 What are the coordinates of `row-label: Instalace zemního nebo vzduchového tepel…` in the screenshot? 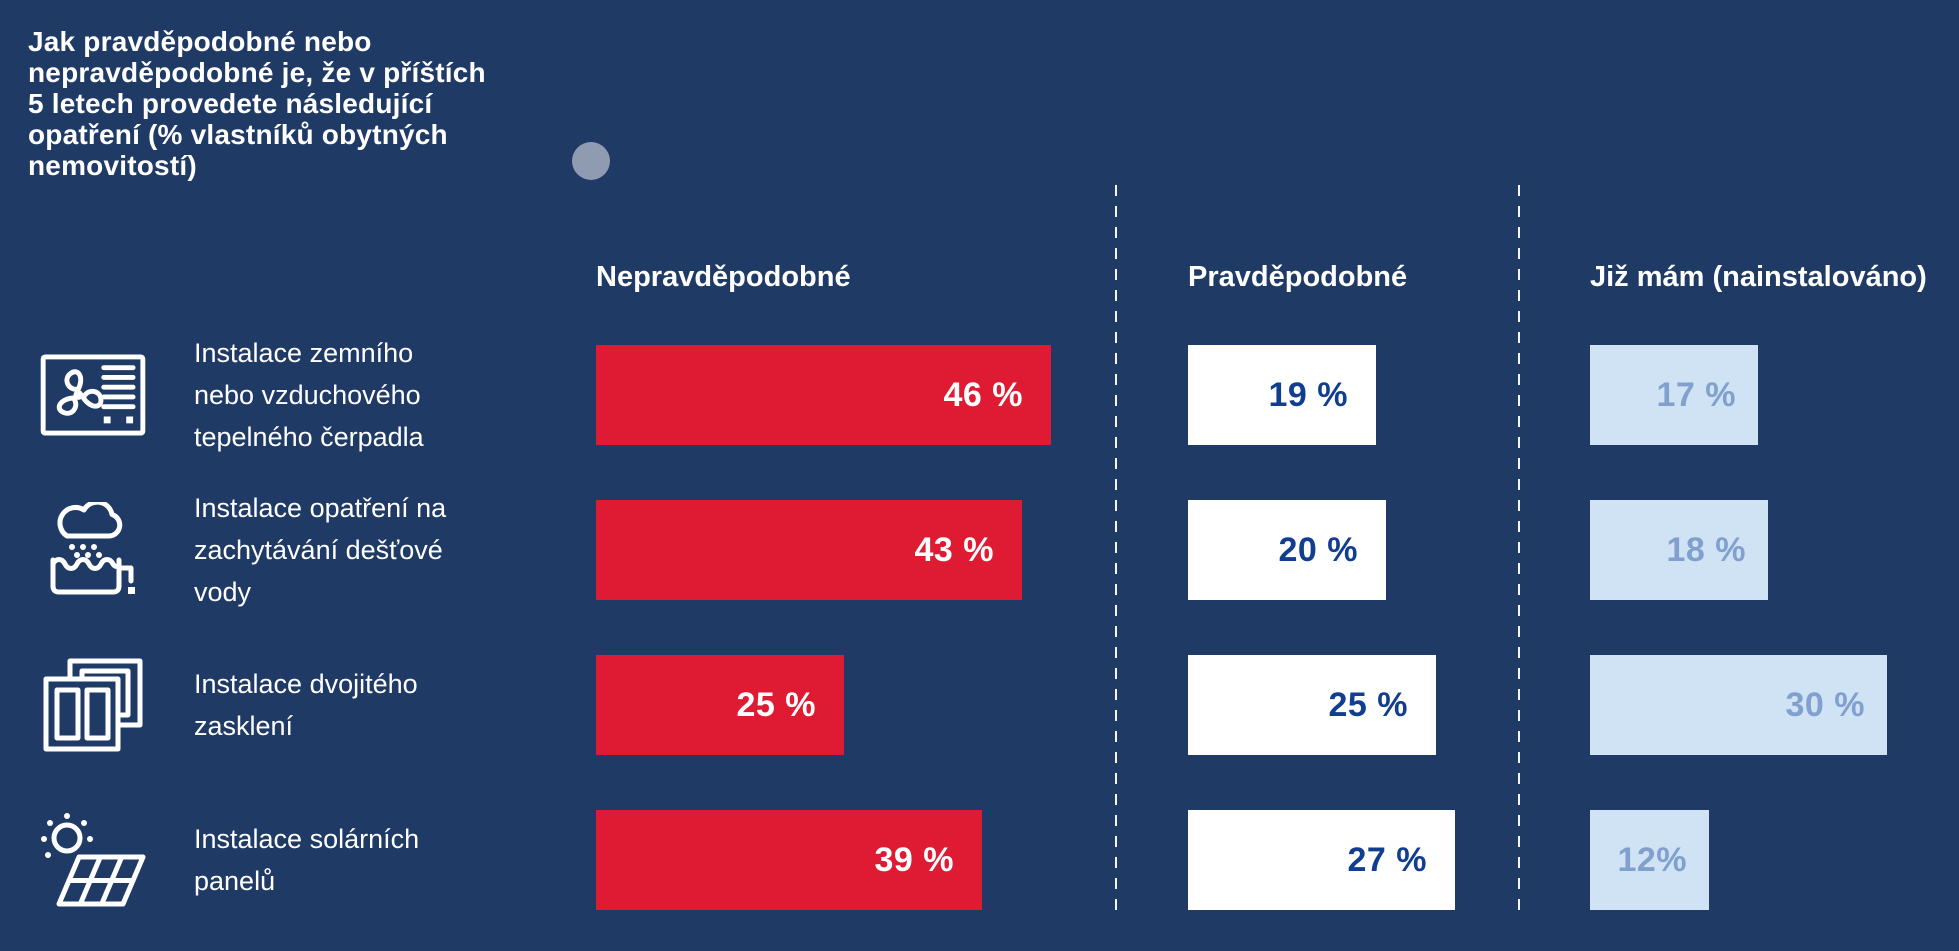 It's located at (309, 395).